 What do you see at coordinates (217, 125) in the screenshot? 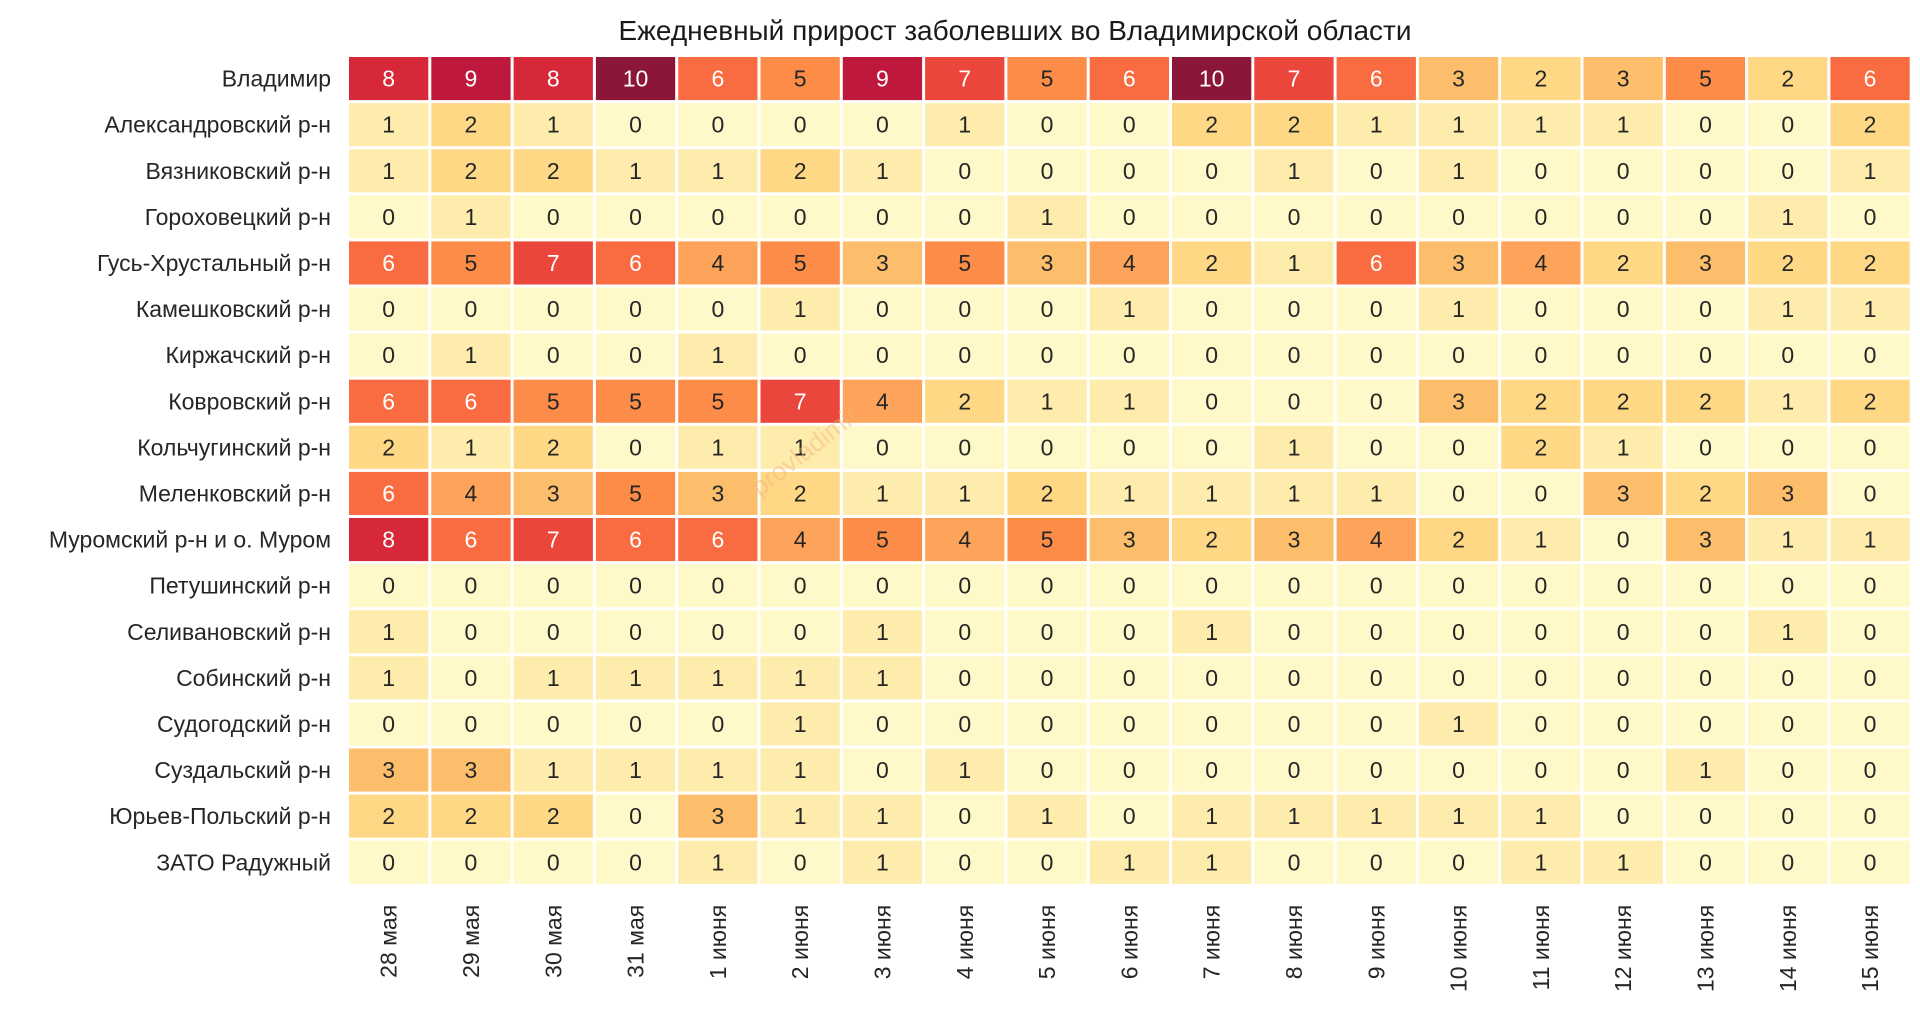
I see `row-label: Александровский р-н` at bounding box center [217, 125].